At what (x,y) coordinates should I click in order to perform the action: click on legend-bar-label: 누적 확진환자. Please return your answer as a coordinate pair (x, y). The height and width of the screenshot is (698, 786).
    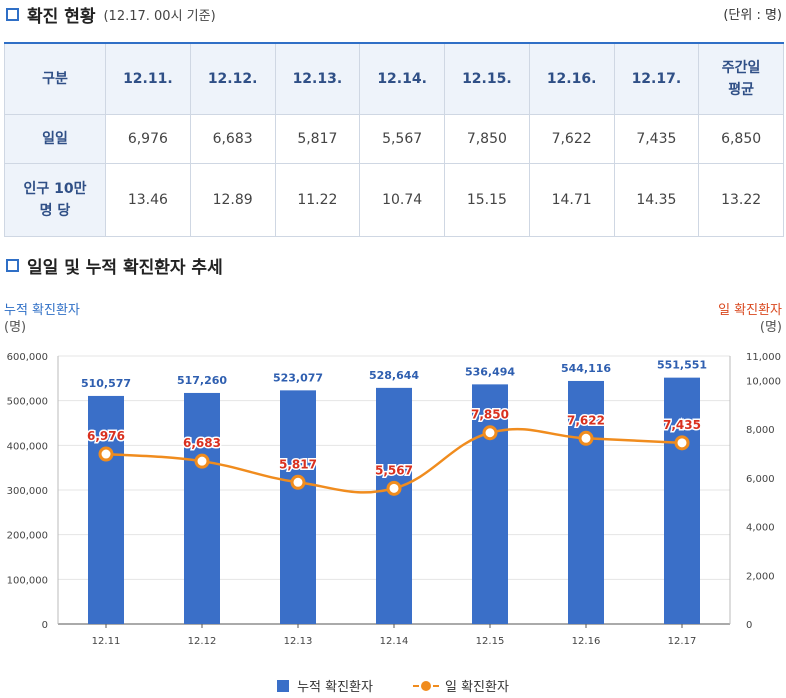
    Looking at the image, I should click on (335, 687).